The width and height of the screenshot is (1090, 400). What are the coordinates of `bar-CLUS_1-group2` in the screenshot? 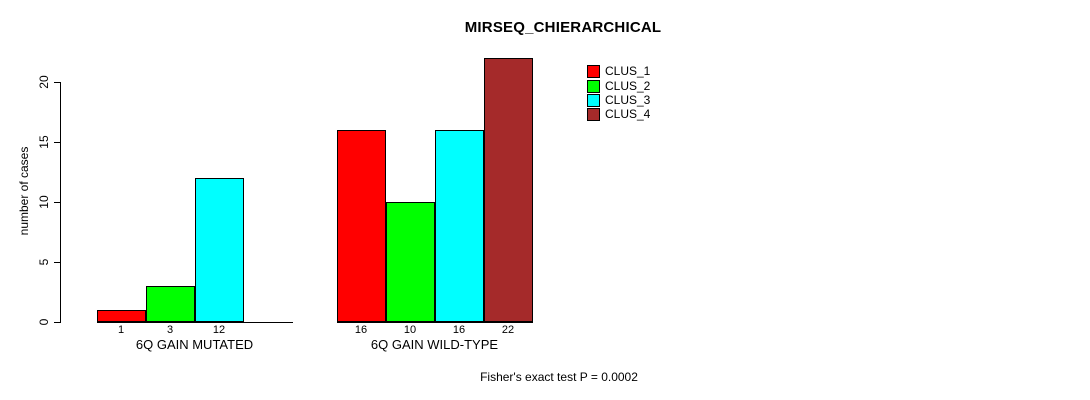 It's located at (361, 226).